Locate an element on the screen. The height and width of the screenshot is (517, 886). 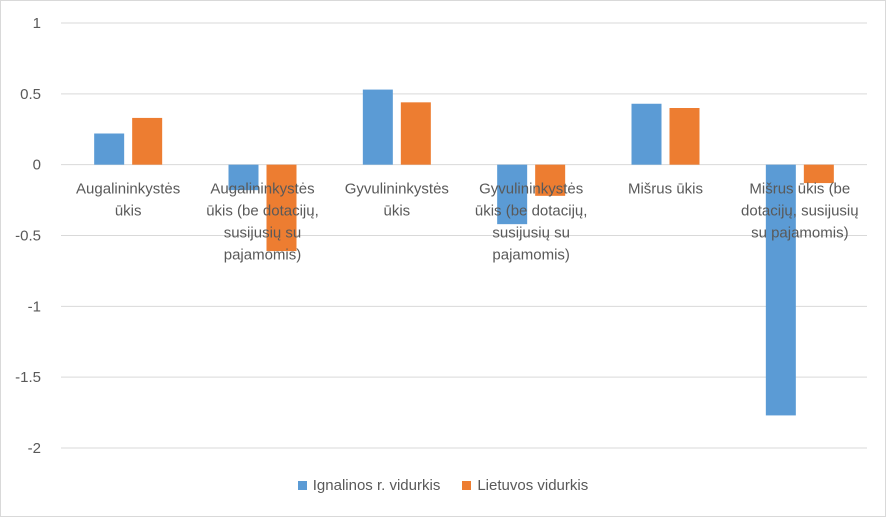
legend-item-ignalinos: Ignalinos r. vidurkis is located at coordinates (369, 485).